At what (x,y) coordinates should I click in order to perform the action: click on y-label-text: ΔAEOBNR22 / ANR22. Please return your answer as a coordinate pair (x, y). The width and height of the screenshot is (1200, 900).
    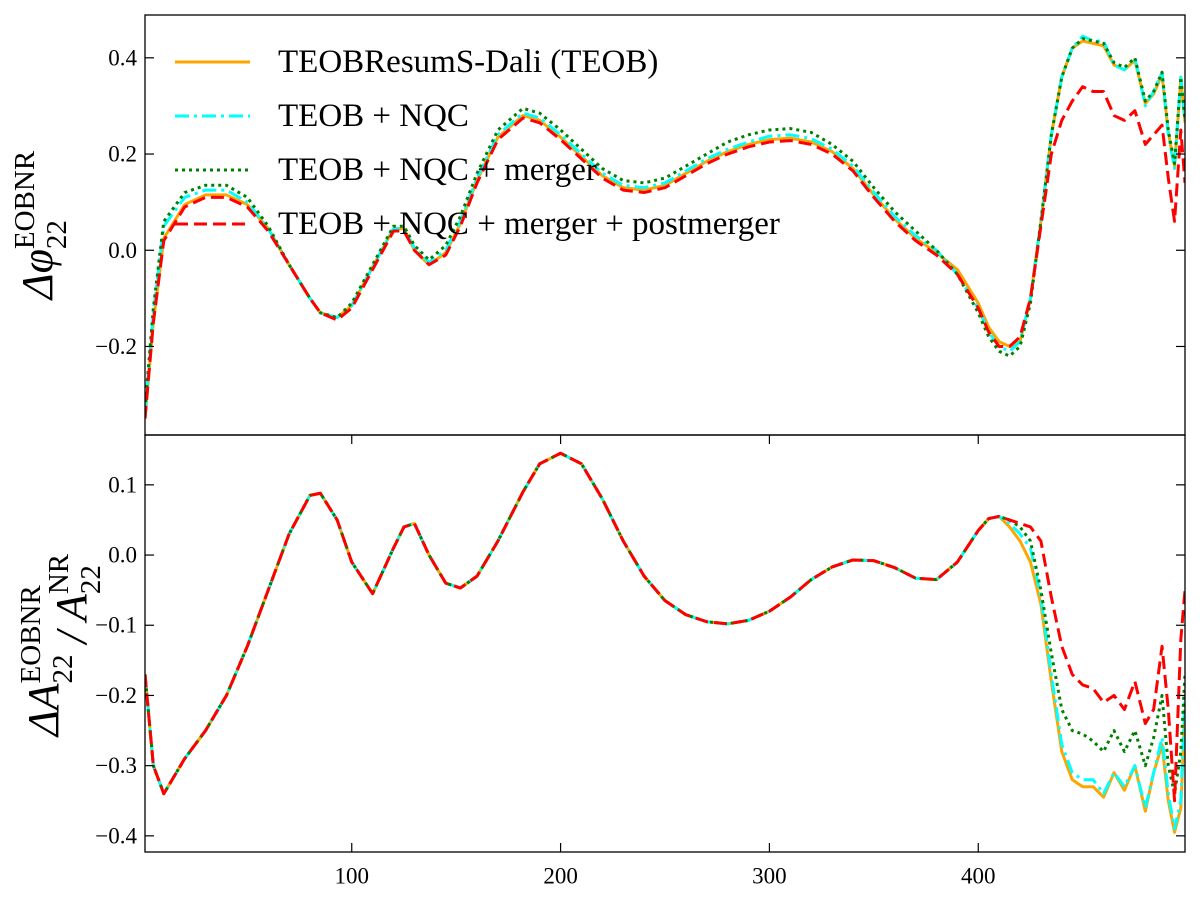
    Looking at the image, I should click on (61, 645).